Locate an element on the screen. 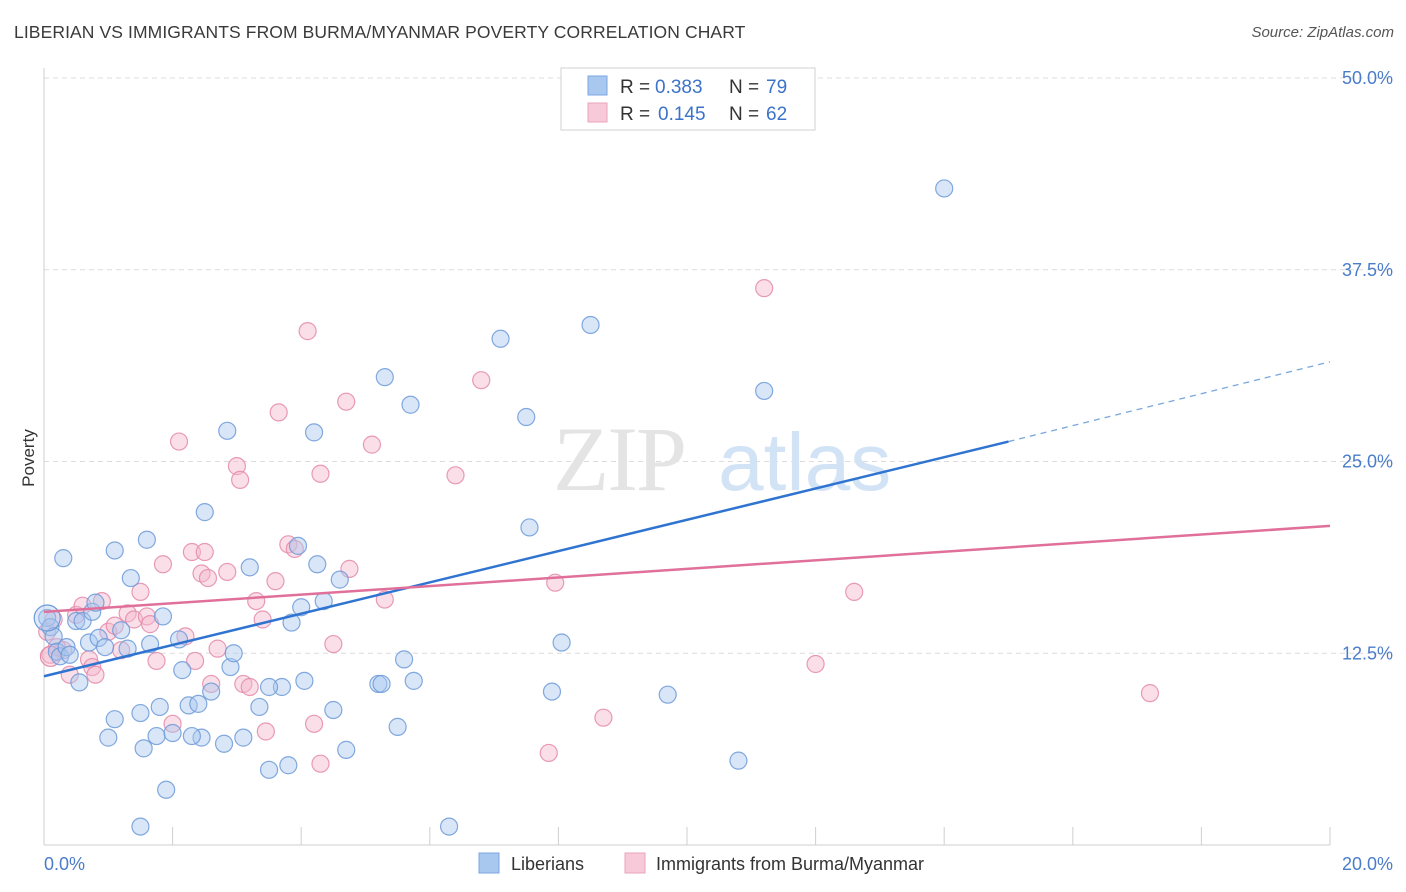  liberian-trend-line-extension is located at coordinates (1169, 402).